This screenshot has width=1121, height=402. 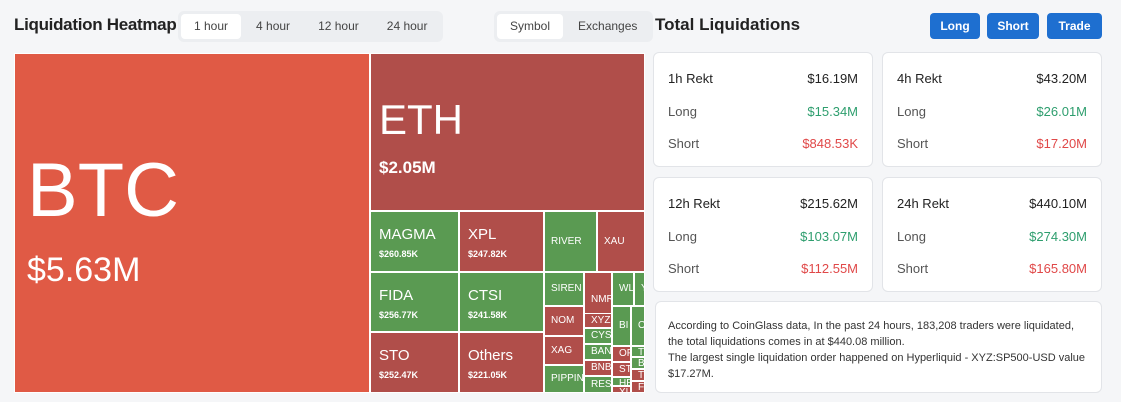 What do you see at coordinates (923, 203) in the screenshot?
I see `period-label: 24h Rekt` at bounding box center [923, 203].